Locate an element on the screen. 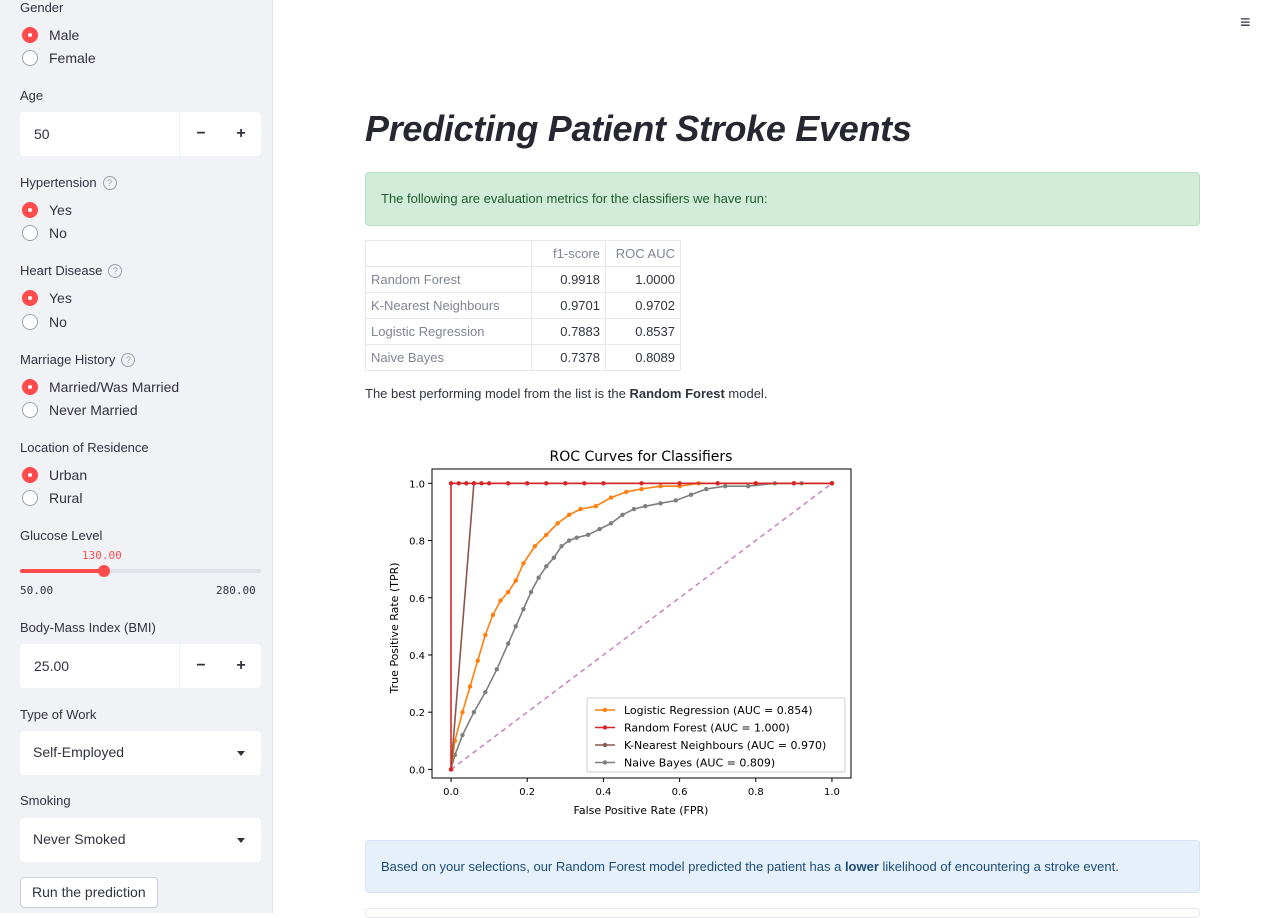 This screenshot has height=918, width=1264. divider is located at coordinates (179, 666).